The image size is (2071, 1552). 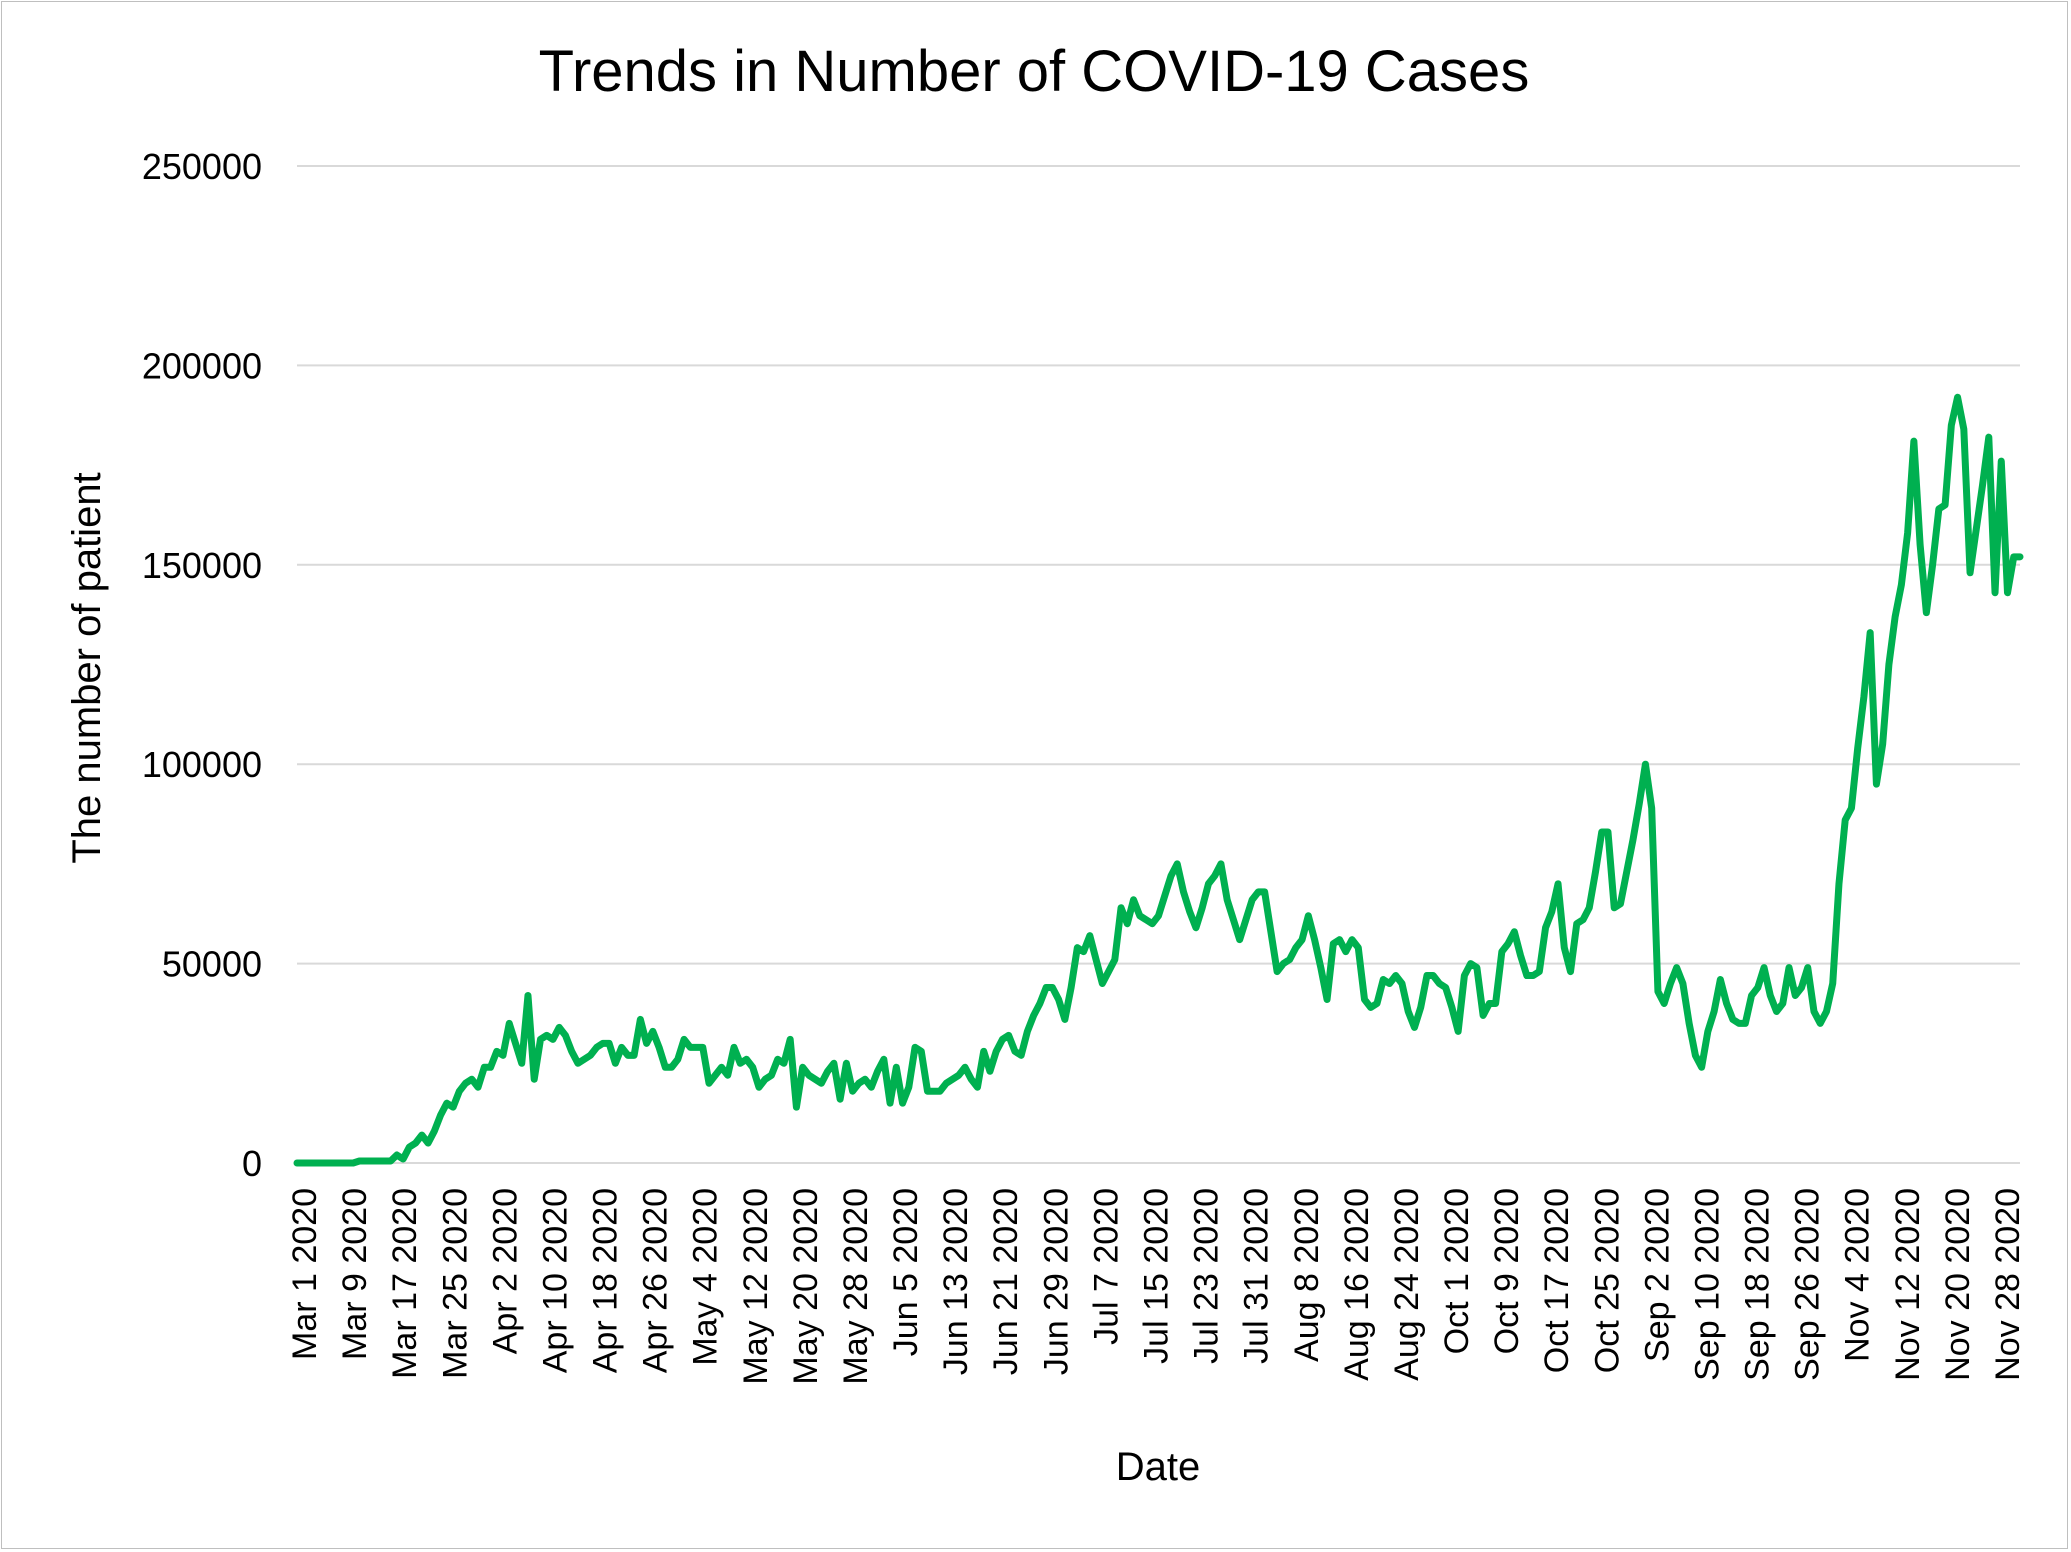 I want to click on x-tick-label: Nov 20 2020, so click(x=1958, y=1284).